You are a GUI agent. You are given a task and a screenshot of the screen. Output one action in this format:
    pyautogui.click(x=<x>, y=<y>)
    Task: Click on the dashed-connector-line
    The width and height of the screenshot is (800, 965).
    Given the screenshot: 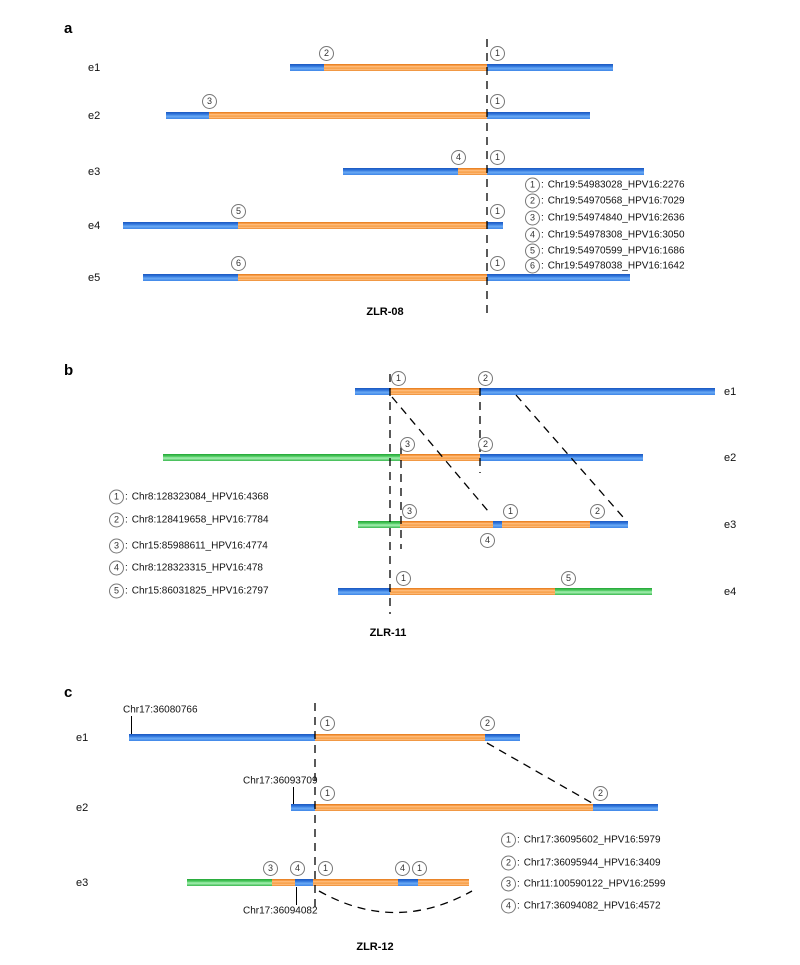 What is the action you would take?
    pyautogui.click(x=539, y=773)
    